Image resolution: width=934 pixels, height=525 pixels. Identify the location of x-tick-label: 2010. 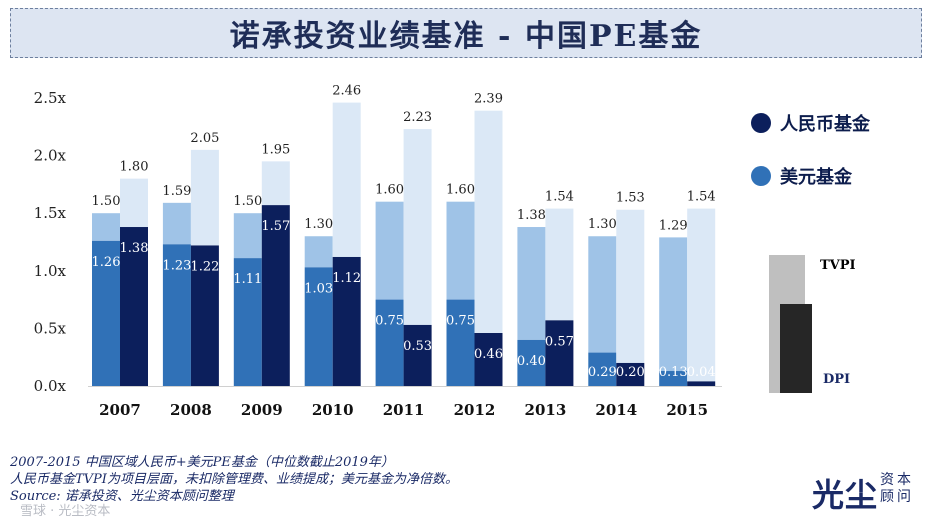
(333, 410).